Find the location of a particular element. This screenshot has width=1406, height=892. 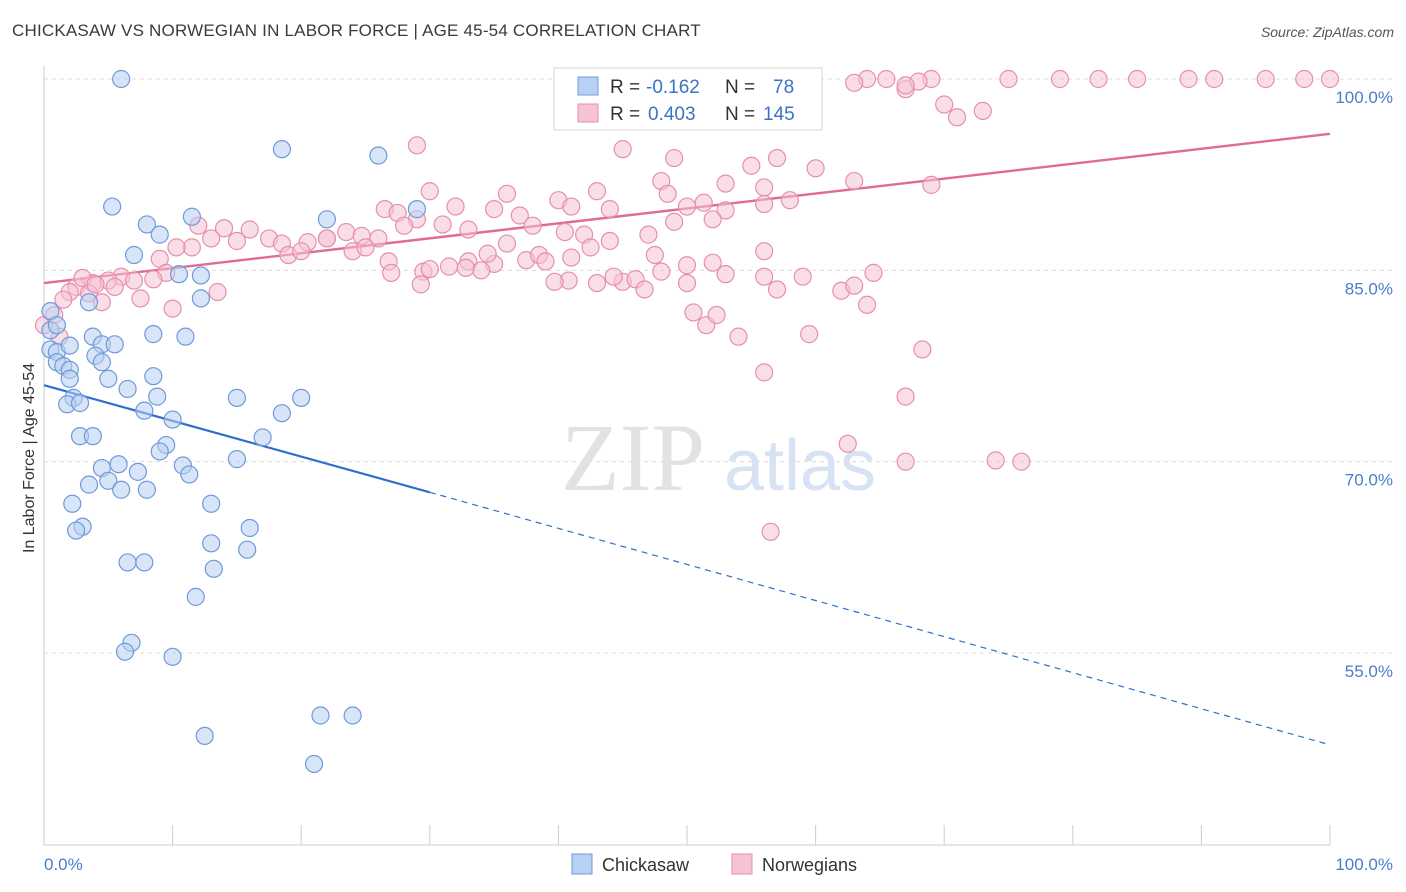

watermark-zip: ZIP is located at coordinates (633, 457).